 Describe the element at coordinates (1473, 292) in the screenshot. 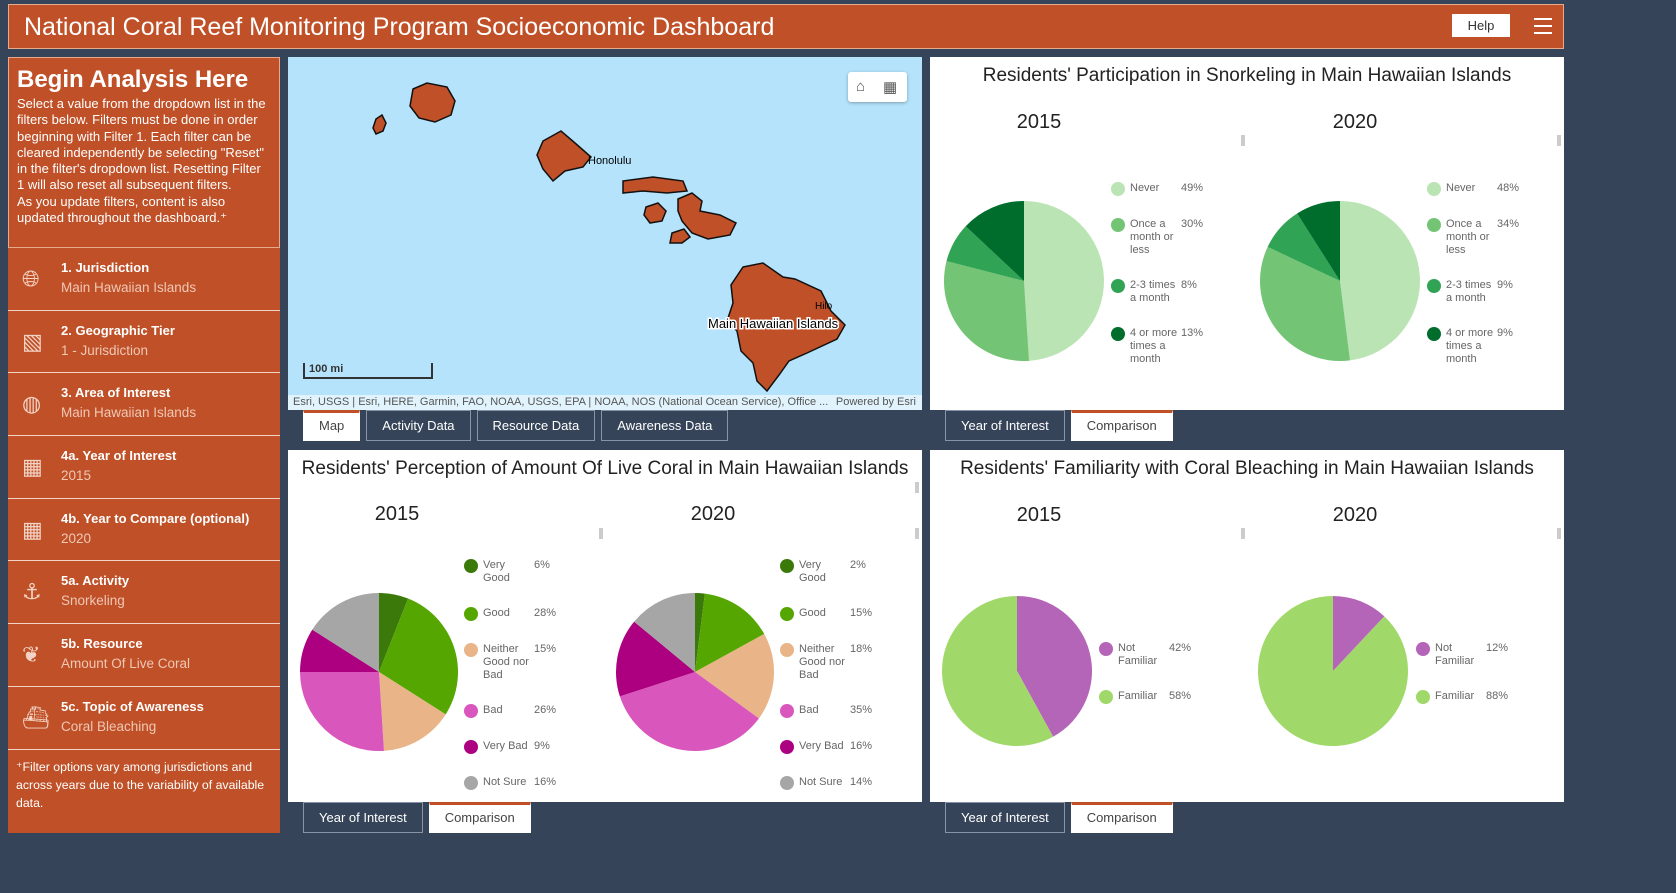

I see `legend-item: 2-3 times a month 9%` at that location.